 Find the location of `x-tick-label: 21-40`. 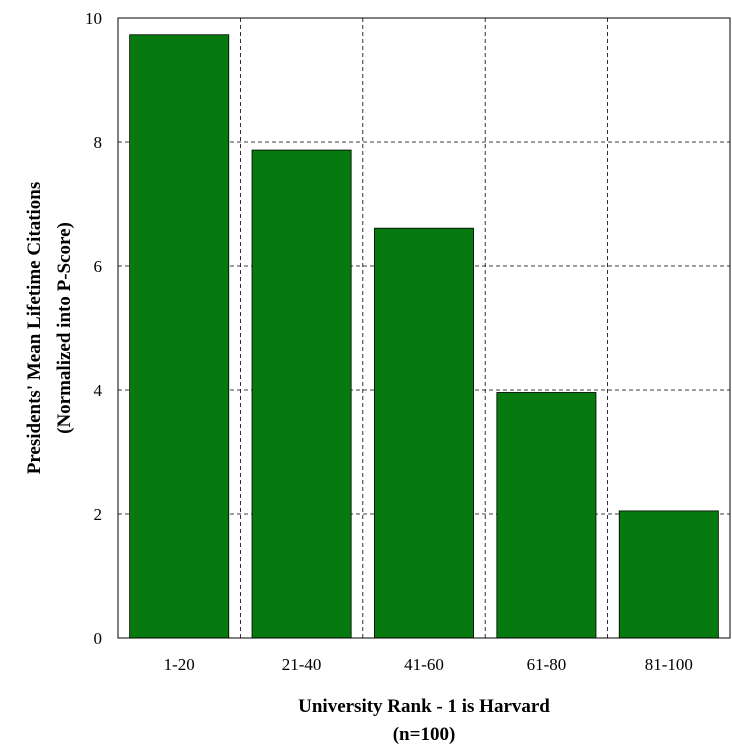

x-tick-label: 21-40 is located at coordinates (302, 664).